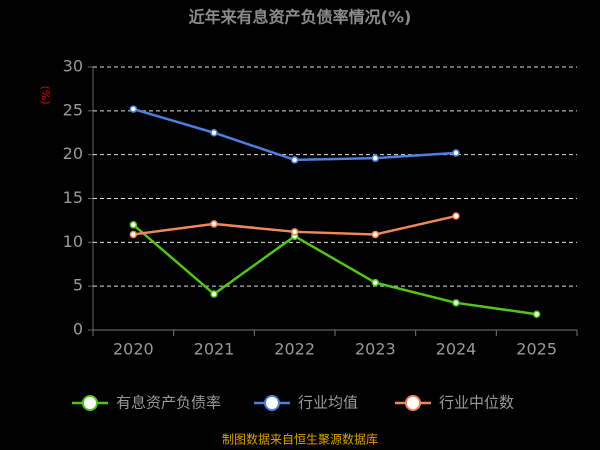 This screenshot has width=600, height=450. What do you see at coordinates (456, 349) in the screenshot?
I see `x-tick-label: 2024` at bounding box center [456, 349].